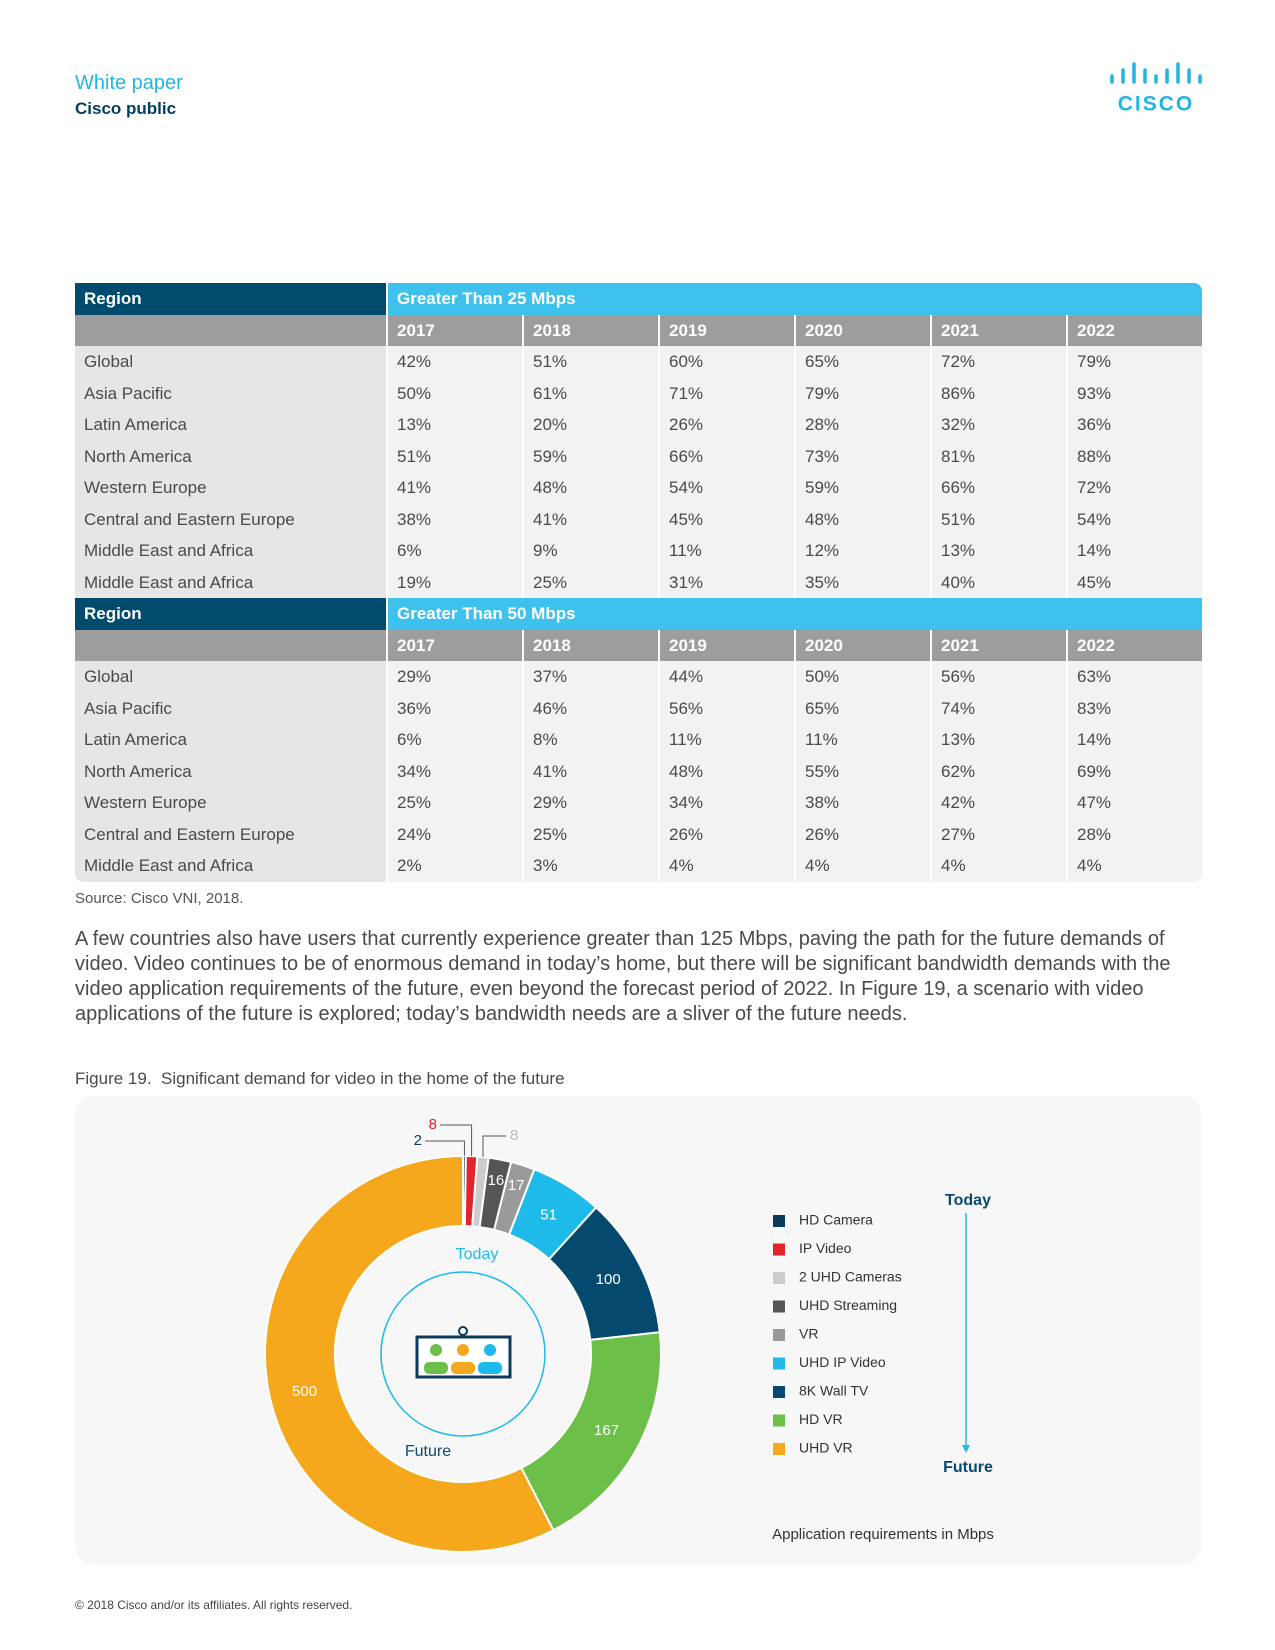 The height and width of the screenshot is (1650, 1275). What do you see at coordinates (418, 1140) in the screenshot?
I see `data-label: 2` at bounding box center [418, 1140].